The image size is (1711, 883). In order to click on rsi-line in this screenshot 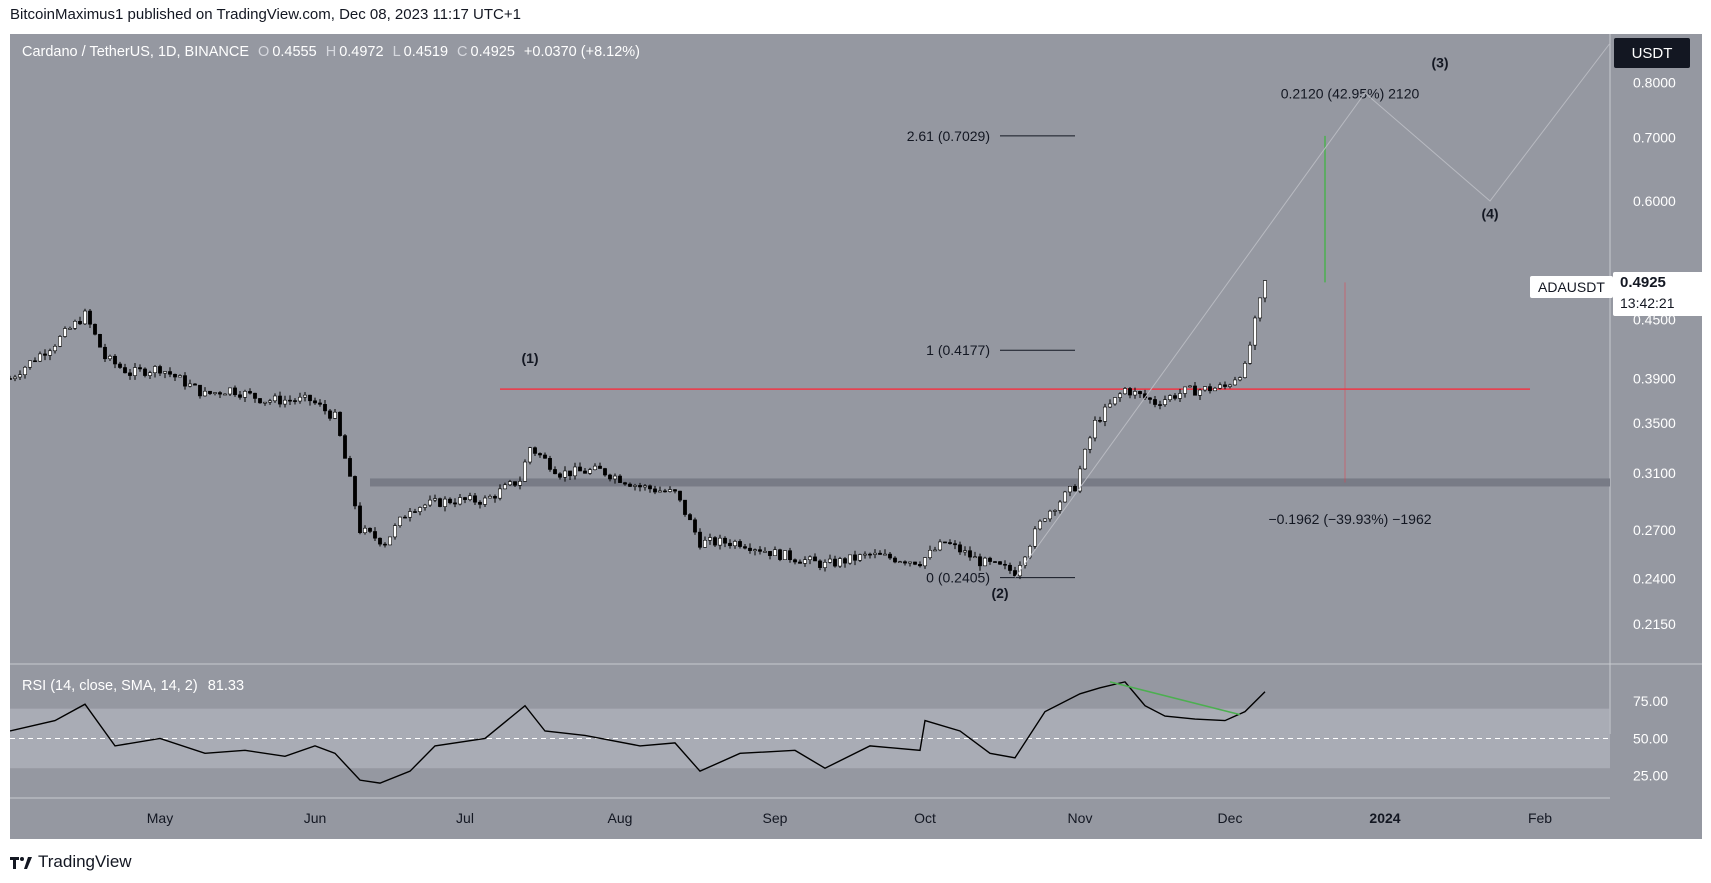, I will do `click(638, 732)`.